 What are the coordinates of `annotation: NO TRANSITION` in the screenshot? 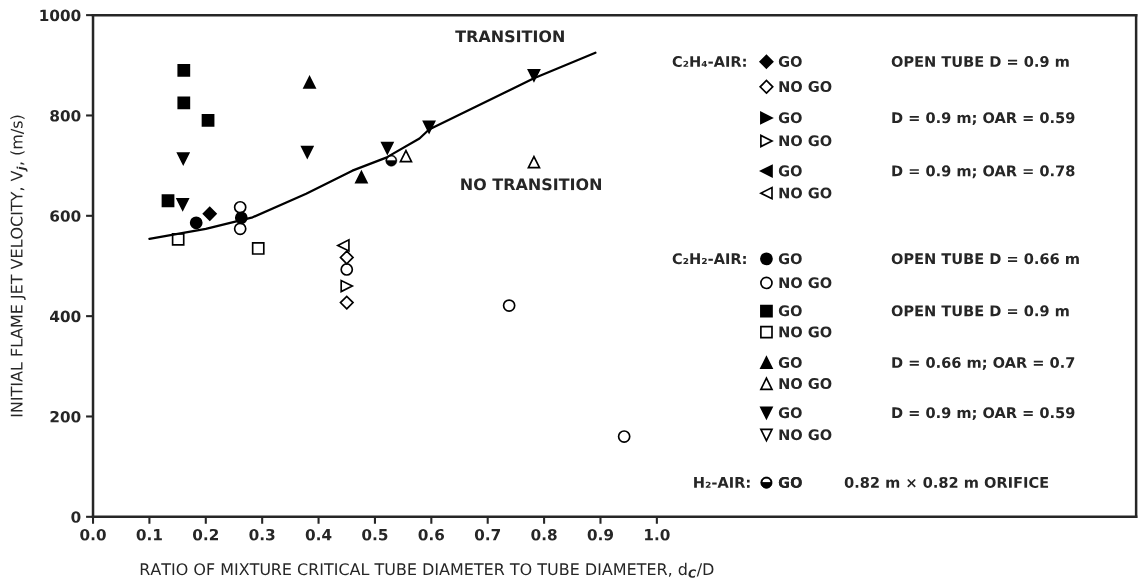 It's located at (531, 184).